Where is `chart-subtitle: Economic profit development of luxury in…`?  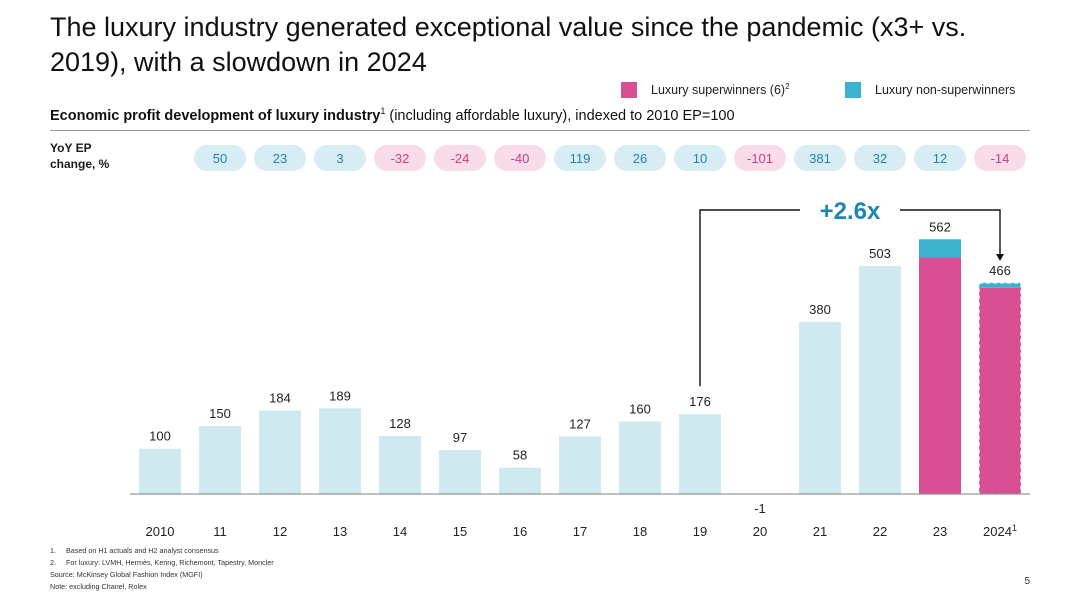
chart-subtitle: Economic profit development of luxury in… is located at coordinates (392, 115).